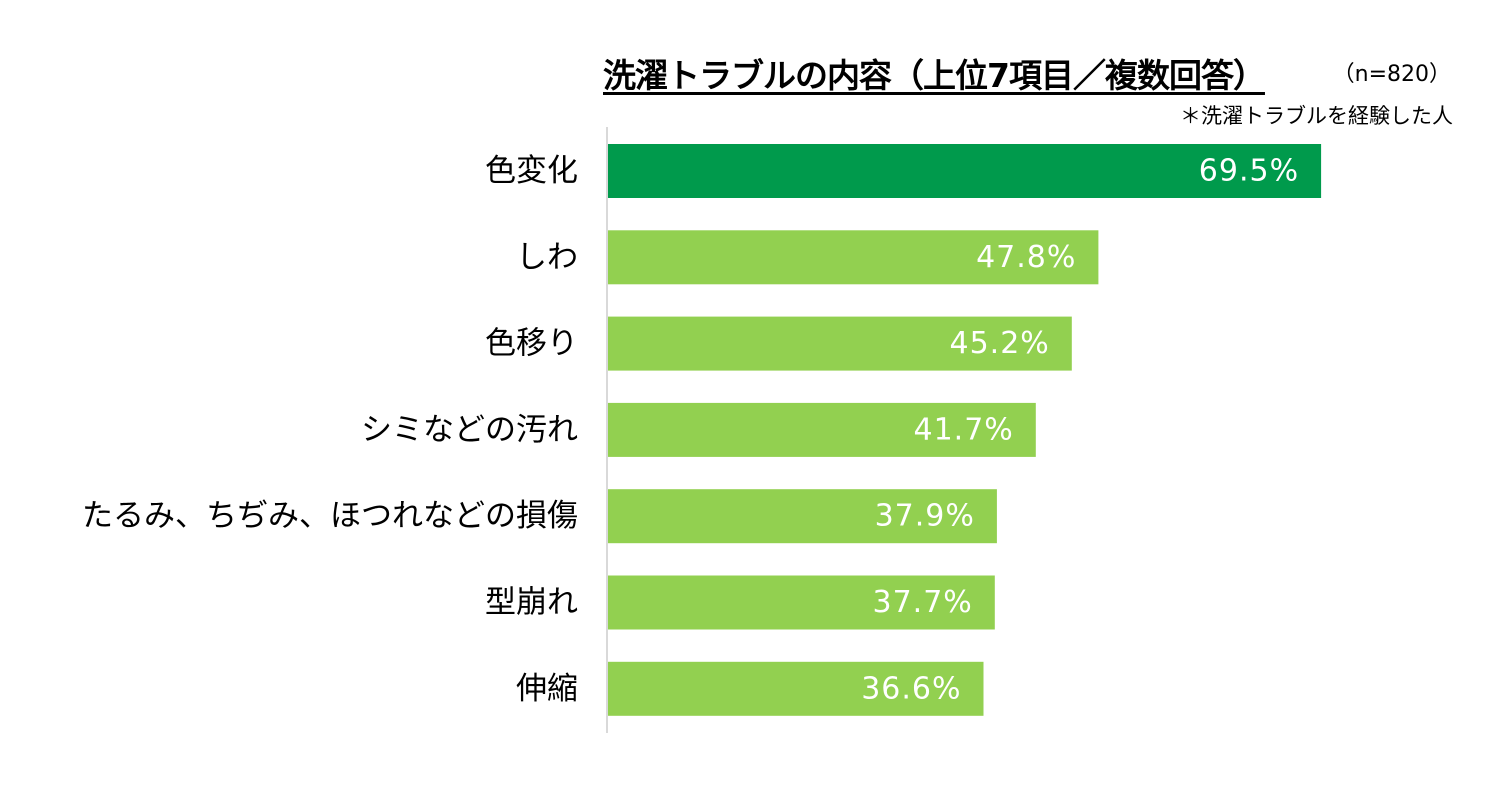  Describe the element at coordinates (1316, 116) in the screenshot. I see `chart-note: ＊洗濯トラブルを経験した人` at that location.